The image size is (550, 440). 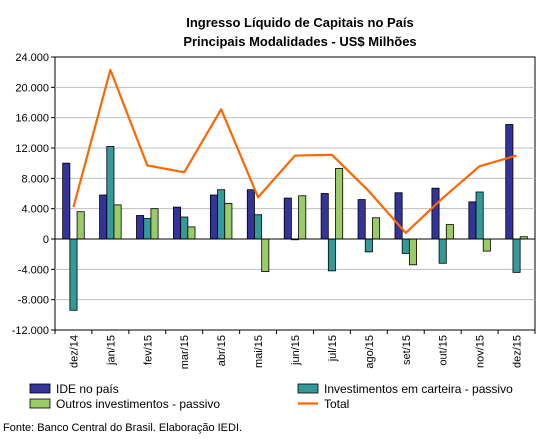 I want to click on x-tick-label: out/15, so click(x=444, y=350).